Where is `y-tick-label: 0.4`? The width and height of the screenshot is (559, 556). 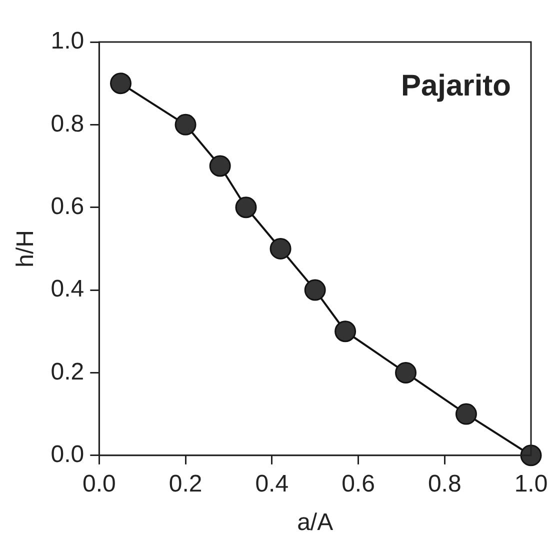 y-tick-label: 0.4 is located at coordinates (67, 289).